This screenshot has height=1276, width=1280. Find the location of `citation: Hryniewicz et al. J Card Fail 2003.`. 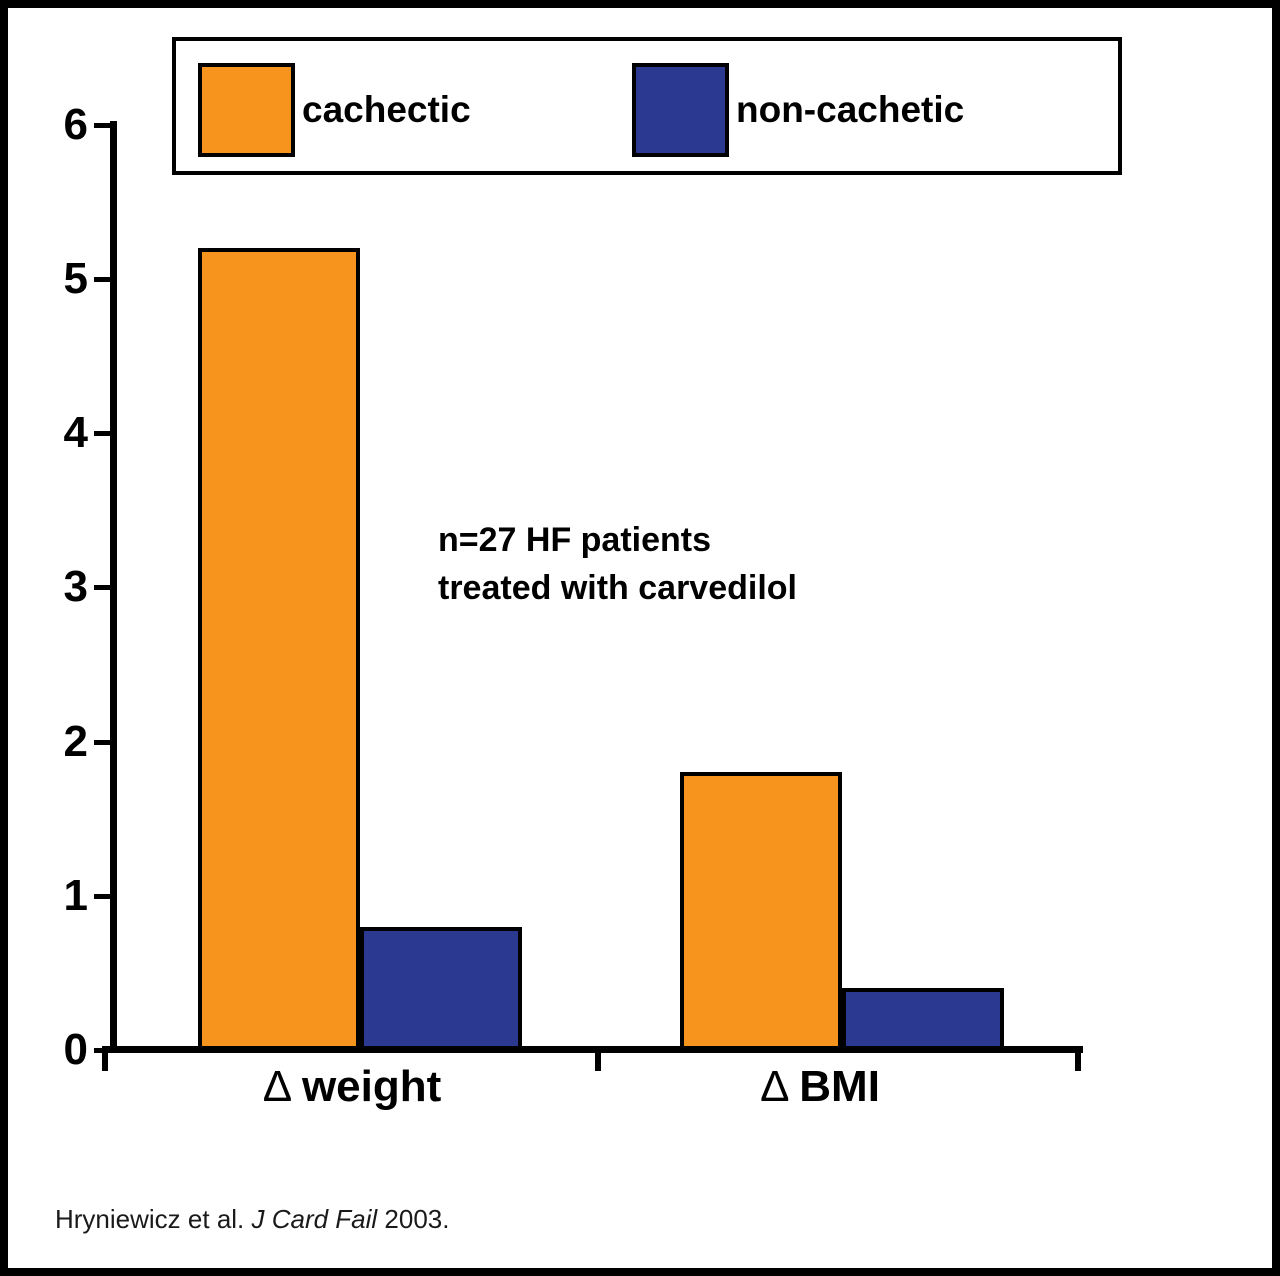

citation: Hryniewicz et al. J Card Fail 2003. is located at coordinates (252, 1219).